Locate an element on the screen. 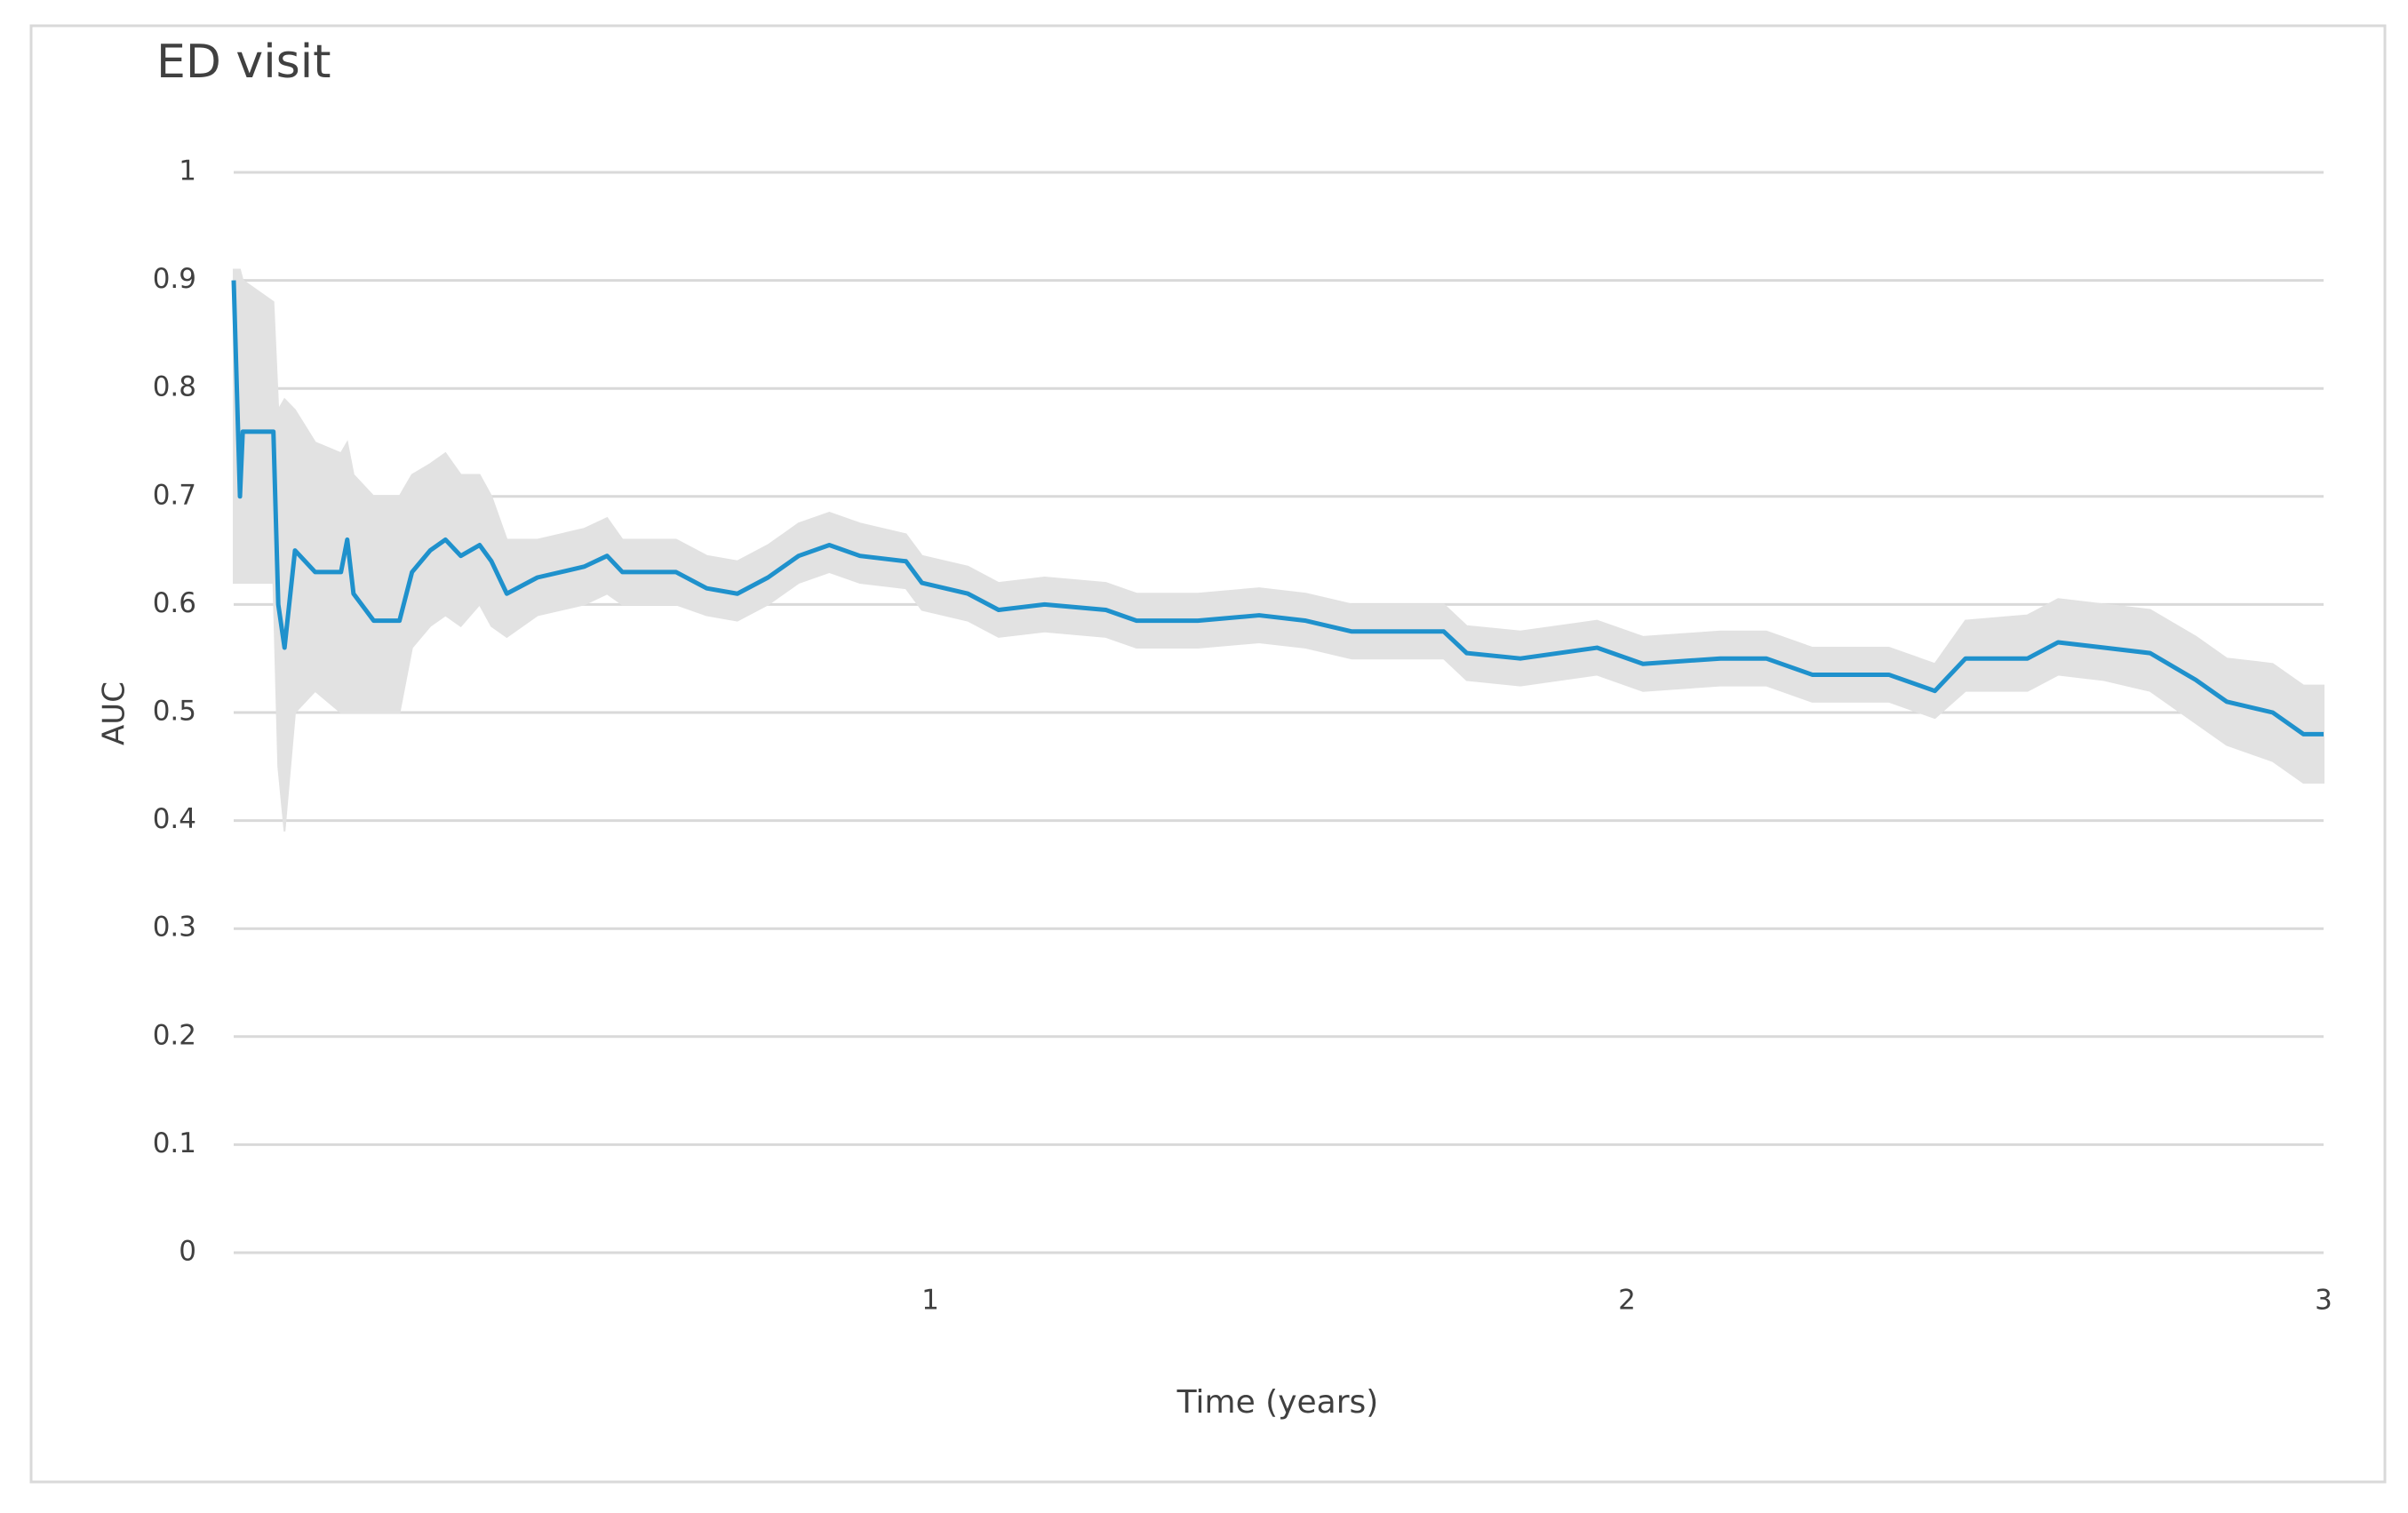 Image resolution: width=2408 pixels, height=1513 pixels. y-tick-label: 0.2 is located at coordinates (174, 1035).